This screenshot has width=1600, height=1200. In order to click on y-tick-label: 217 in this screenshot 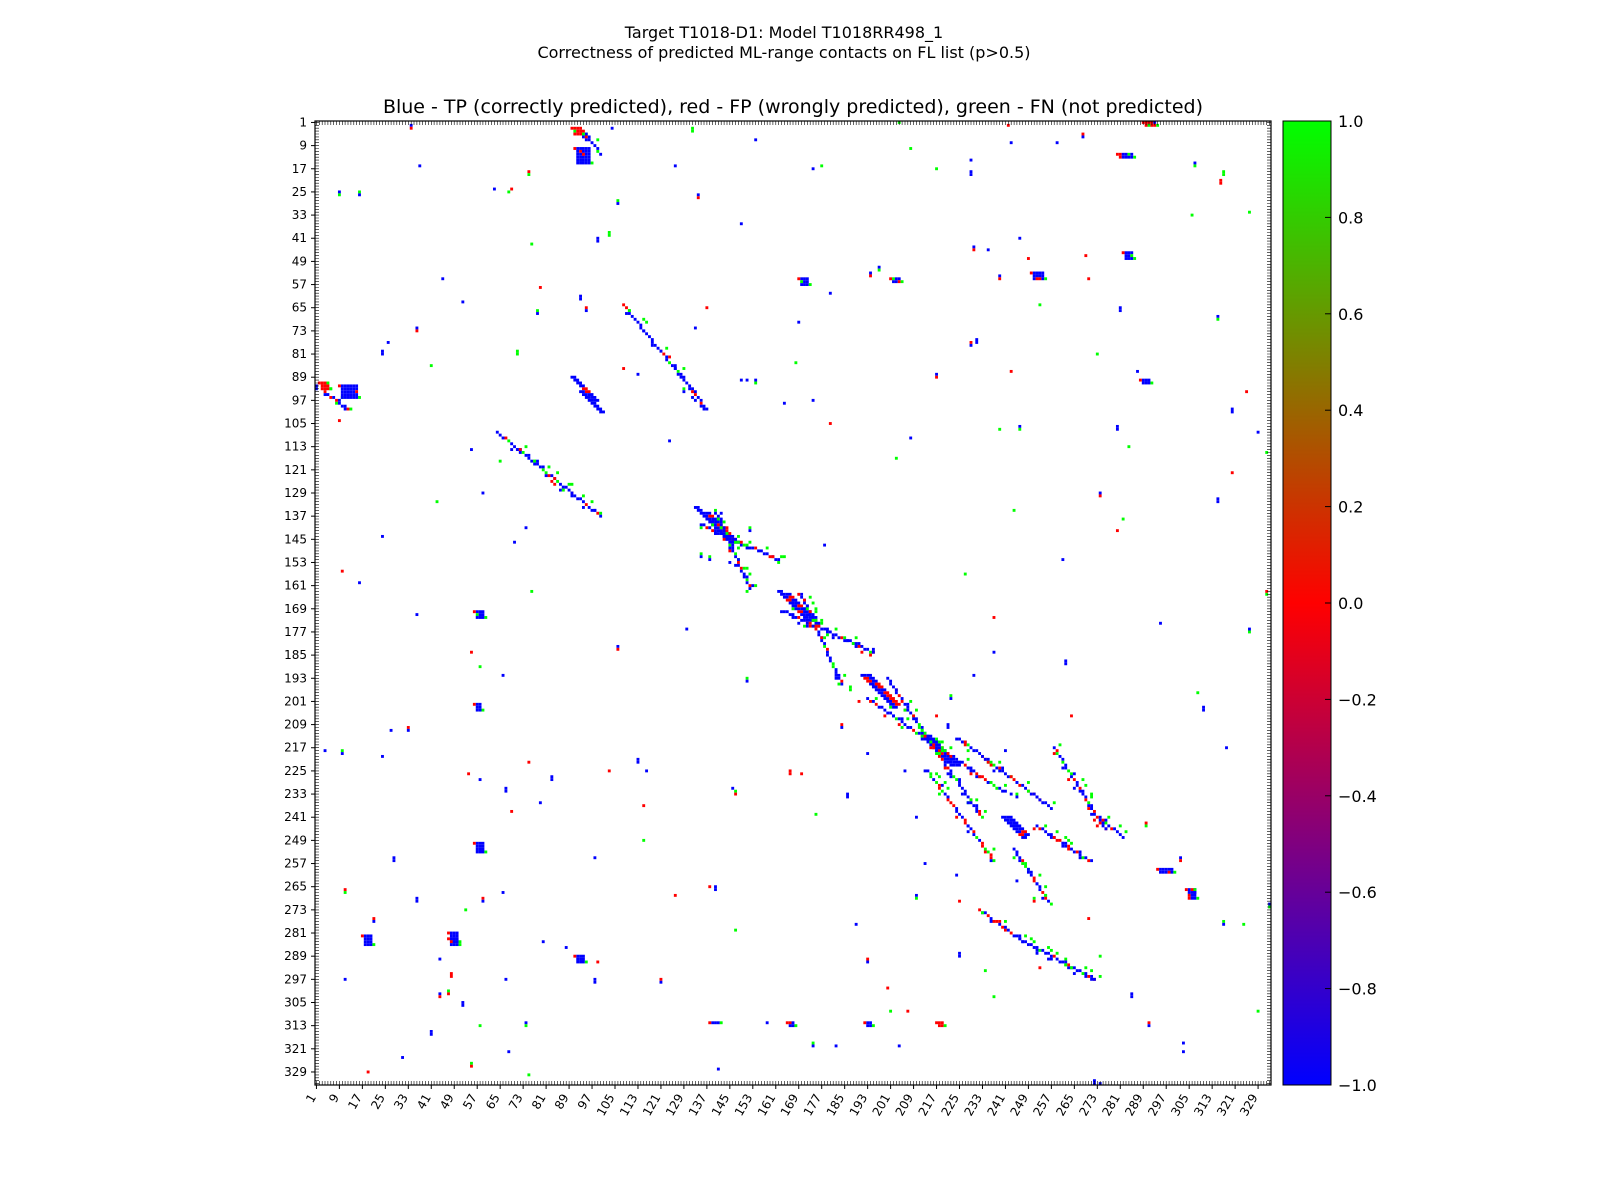, I will do `click(295, 748)`.